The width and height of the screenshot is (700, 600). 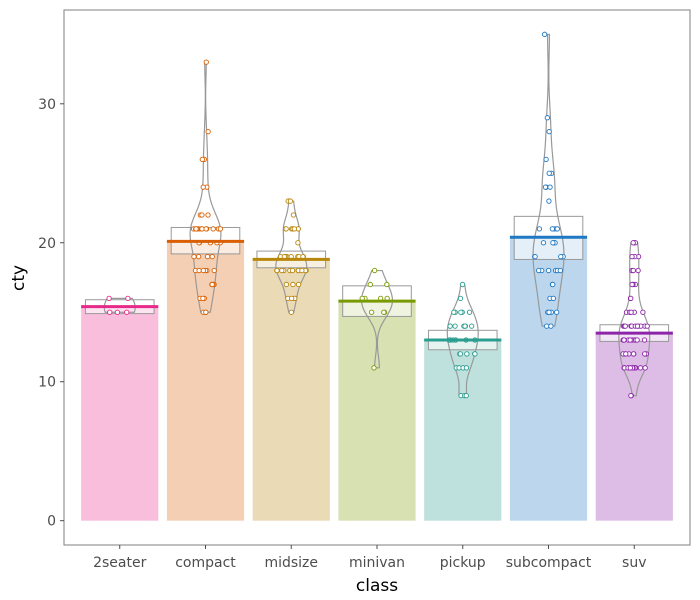 I want to click on y-tick-label-30: 30, so click(x=47, y=105).